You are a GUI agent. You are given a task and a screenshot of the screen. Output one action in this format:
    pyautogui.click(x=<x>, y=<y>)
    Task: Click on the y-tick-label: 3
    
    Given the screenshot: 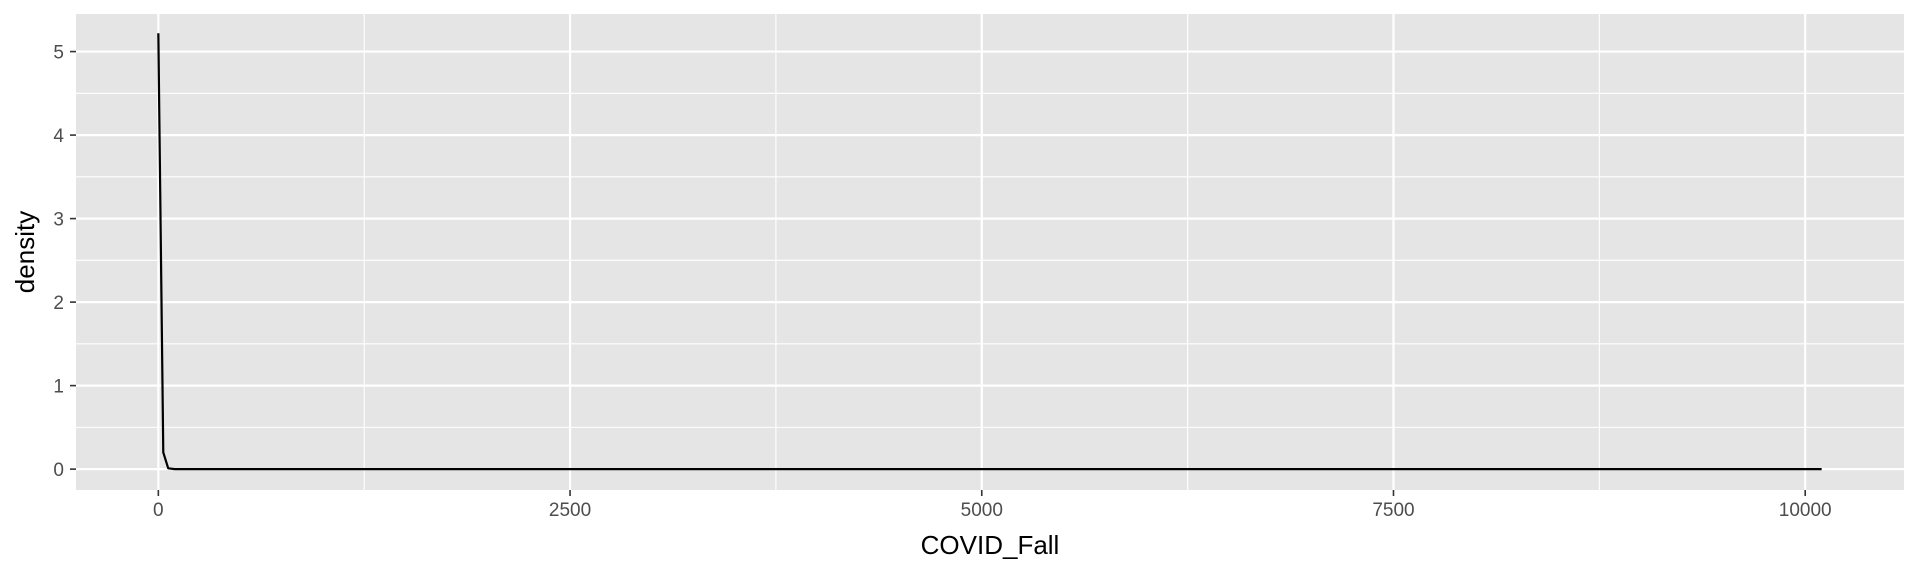 What is the action you would take?
    pyautogui.click(x=58, y=220)
    